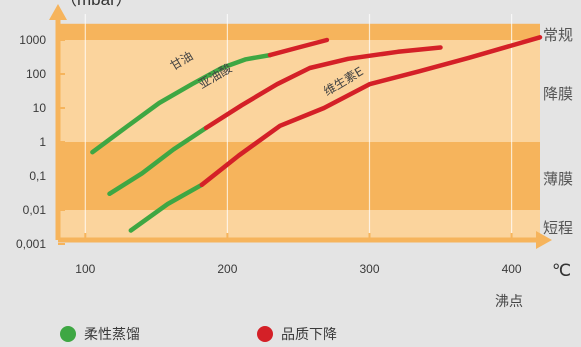 The height and width of the screenshot is (347, 581). I want to click on band-label-1: 常规, so click(558, 35).